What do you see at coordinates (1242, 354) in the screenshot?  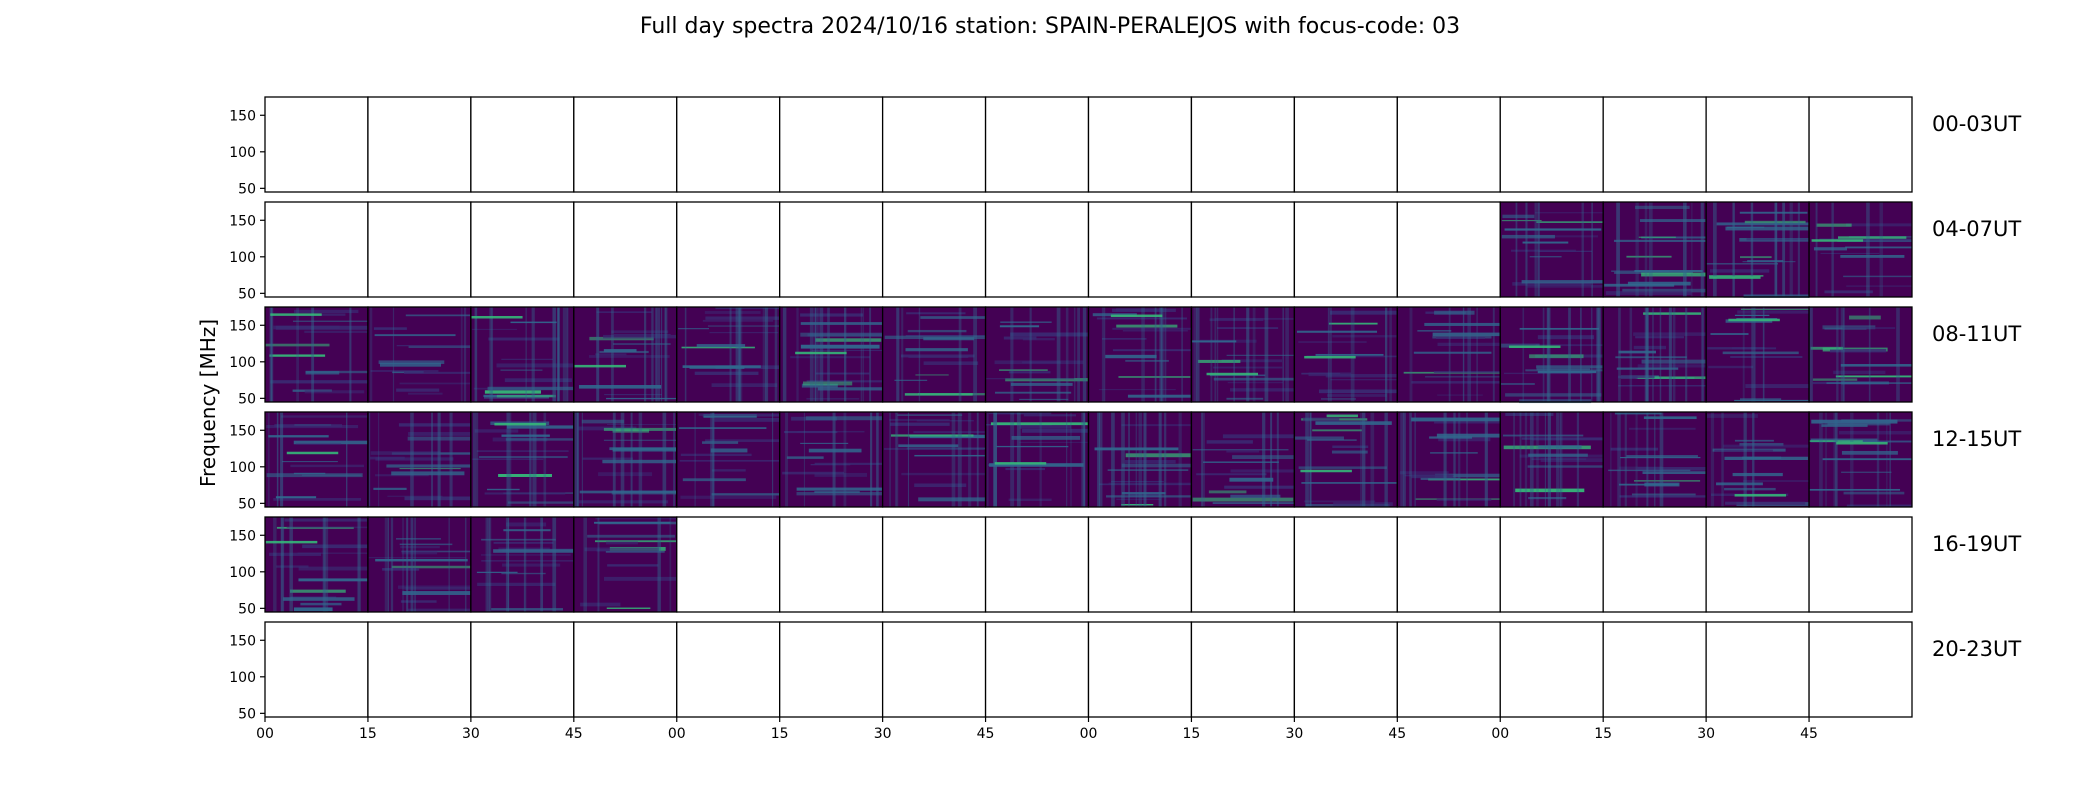 I see `spectrogram-fill` at bounding box center [1242, 354].